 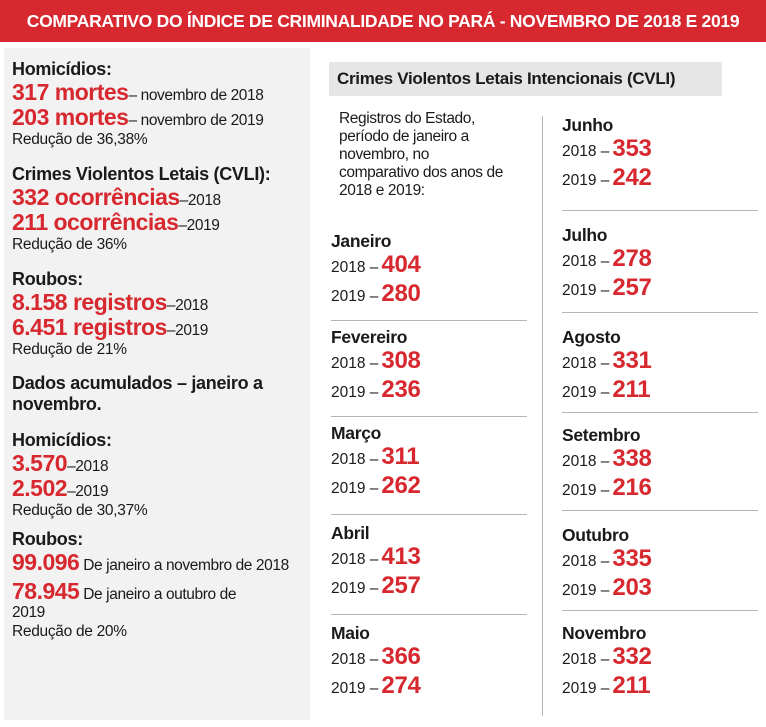 I want to click on roubos-acum-reduction: Redução de 20%, so click(x=69, y=631).